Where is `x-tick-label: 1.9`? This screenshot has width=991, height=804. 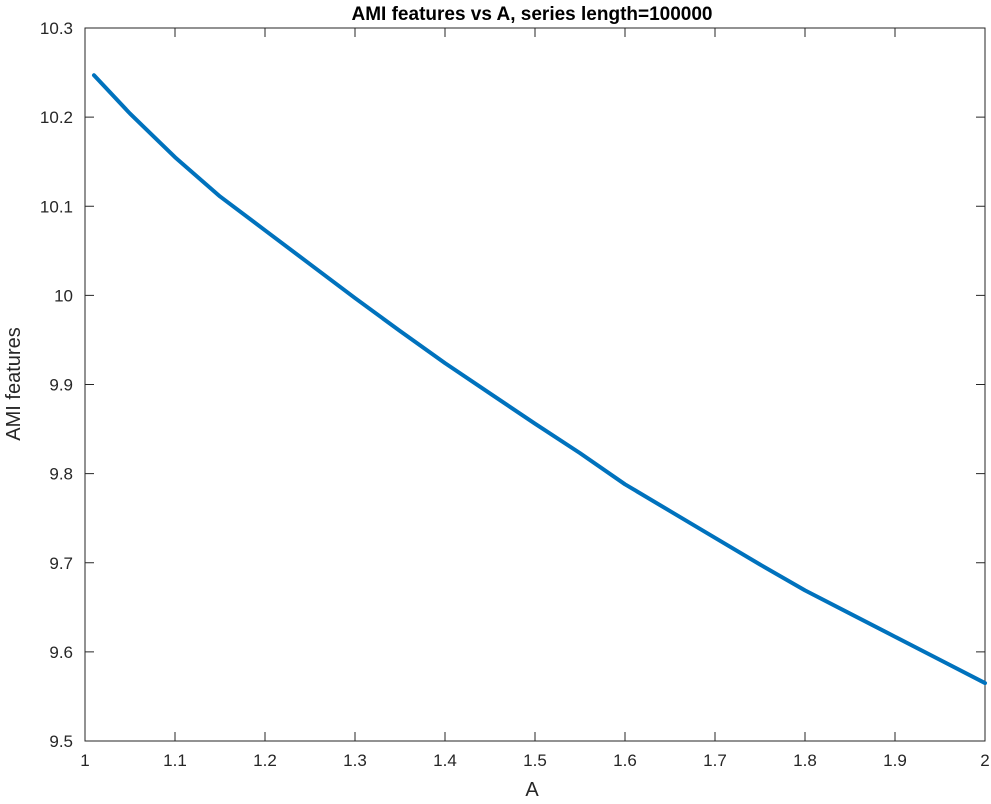 x-tick-label: 1.9 is located at coordinates (895, 760).